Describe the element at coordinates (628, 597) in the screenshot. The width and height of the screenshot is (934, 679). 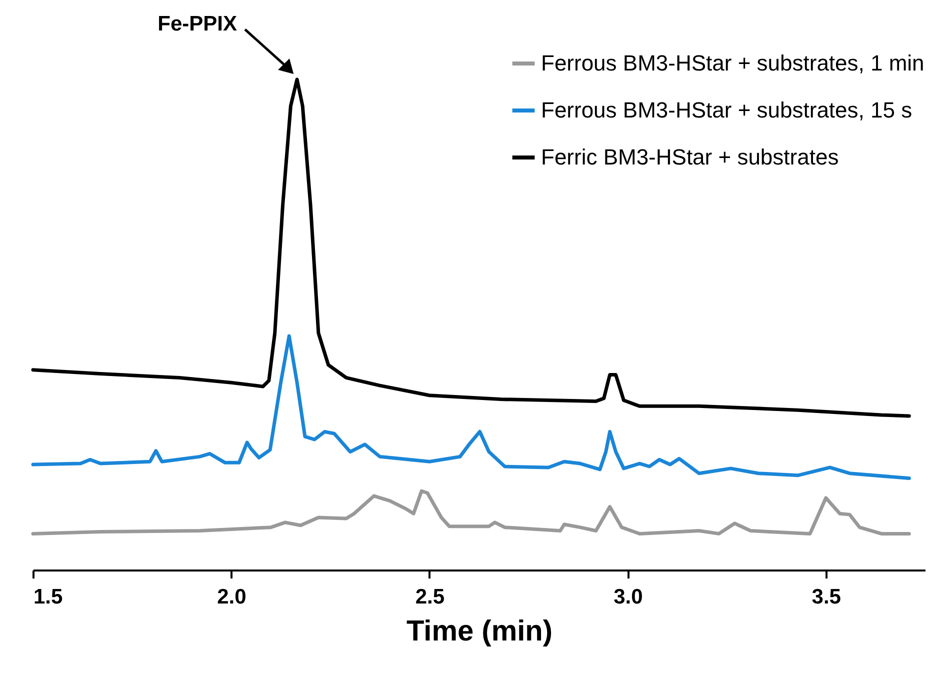
I see `x-tick-label: 3.0` at that location.